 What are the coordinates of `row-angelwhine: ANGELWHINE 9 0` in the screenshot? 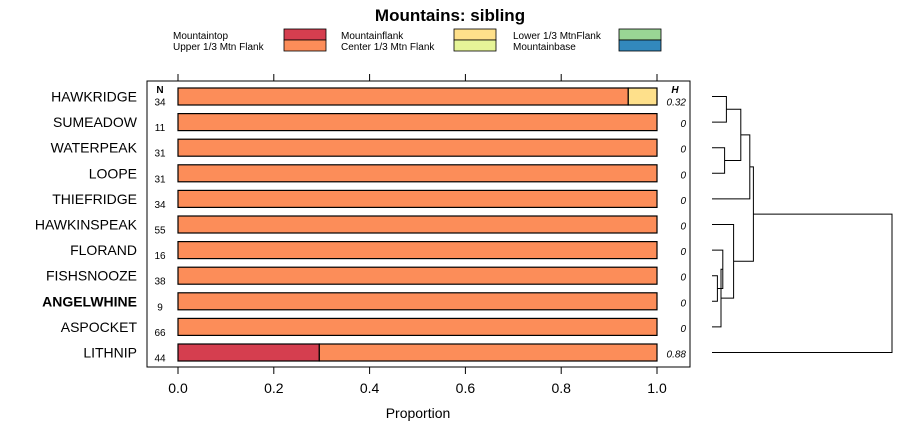 It's located at (364, 302).